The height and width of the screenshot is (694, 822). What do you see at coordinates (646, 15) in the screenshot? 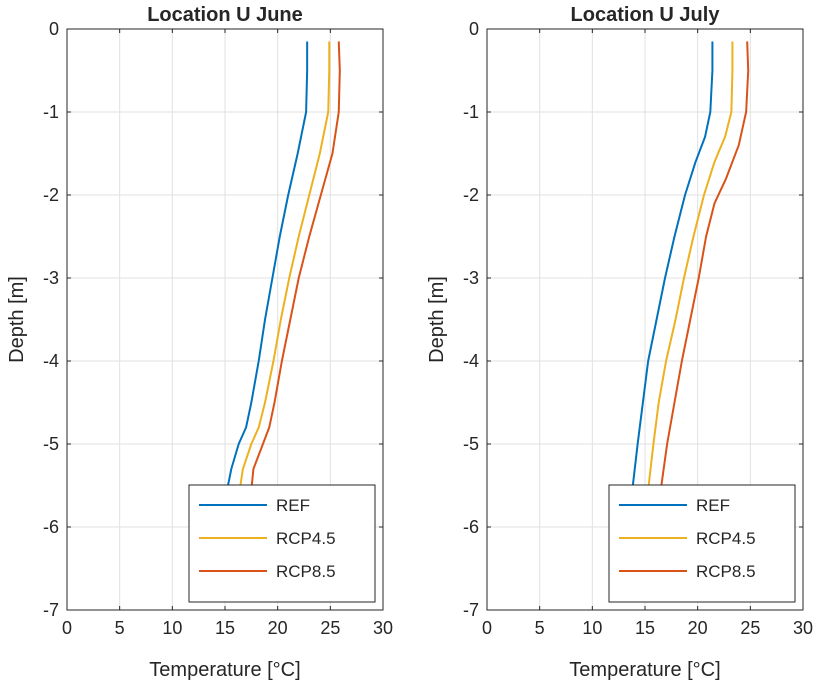
I see `chart-title: Location U July` at bounding box center [646, 15].